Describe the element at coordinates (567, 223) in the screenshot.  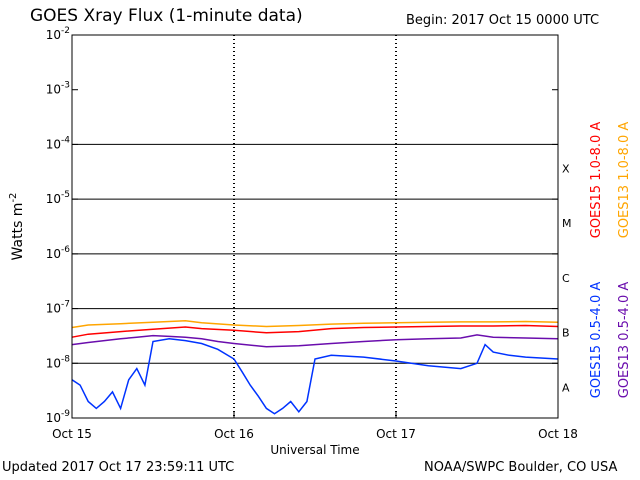
I see `flare-class-label-m: M` at that location.